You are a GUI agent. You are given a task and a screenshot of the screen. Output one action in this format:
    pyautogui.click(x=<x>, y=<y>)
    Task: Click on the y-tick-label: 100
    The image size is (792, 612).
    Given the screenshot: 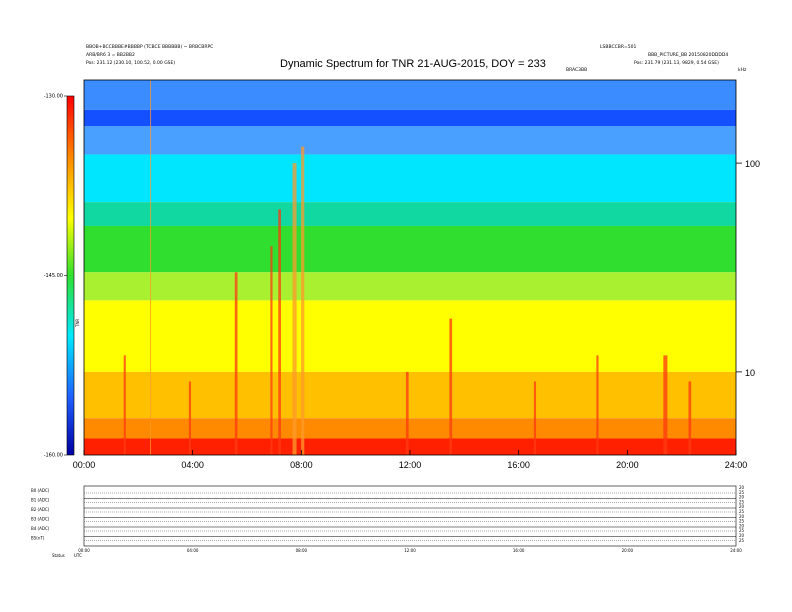 What is the action you would take?
    pyautogui.click(x=752, y=164)
    